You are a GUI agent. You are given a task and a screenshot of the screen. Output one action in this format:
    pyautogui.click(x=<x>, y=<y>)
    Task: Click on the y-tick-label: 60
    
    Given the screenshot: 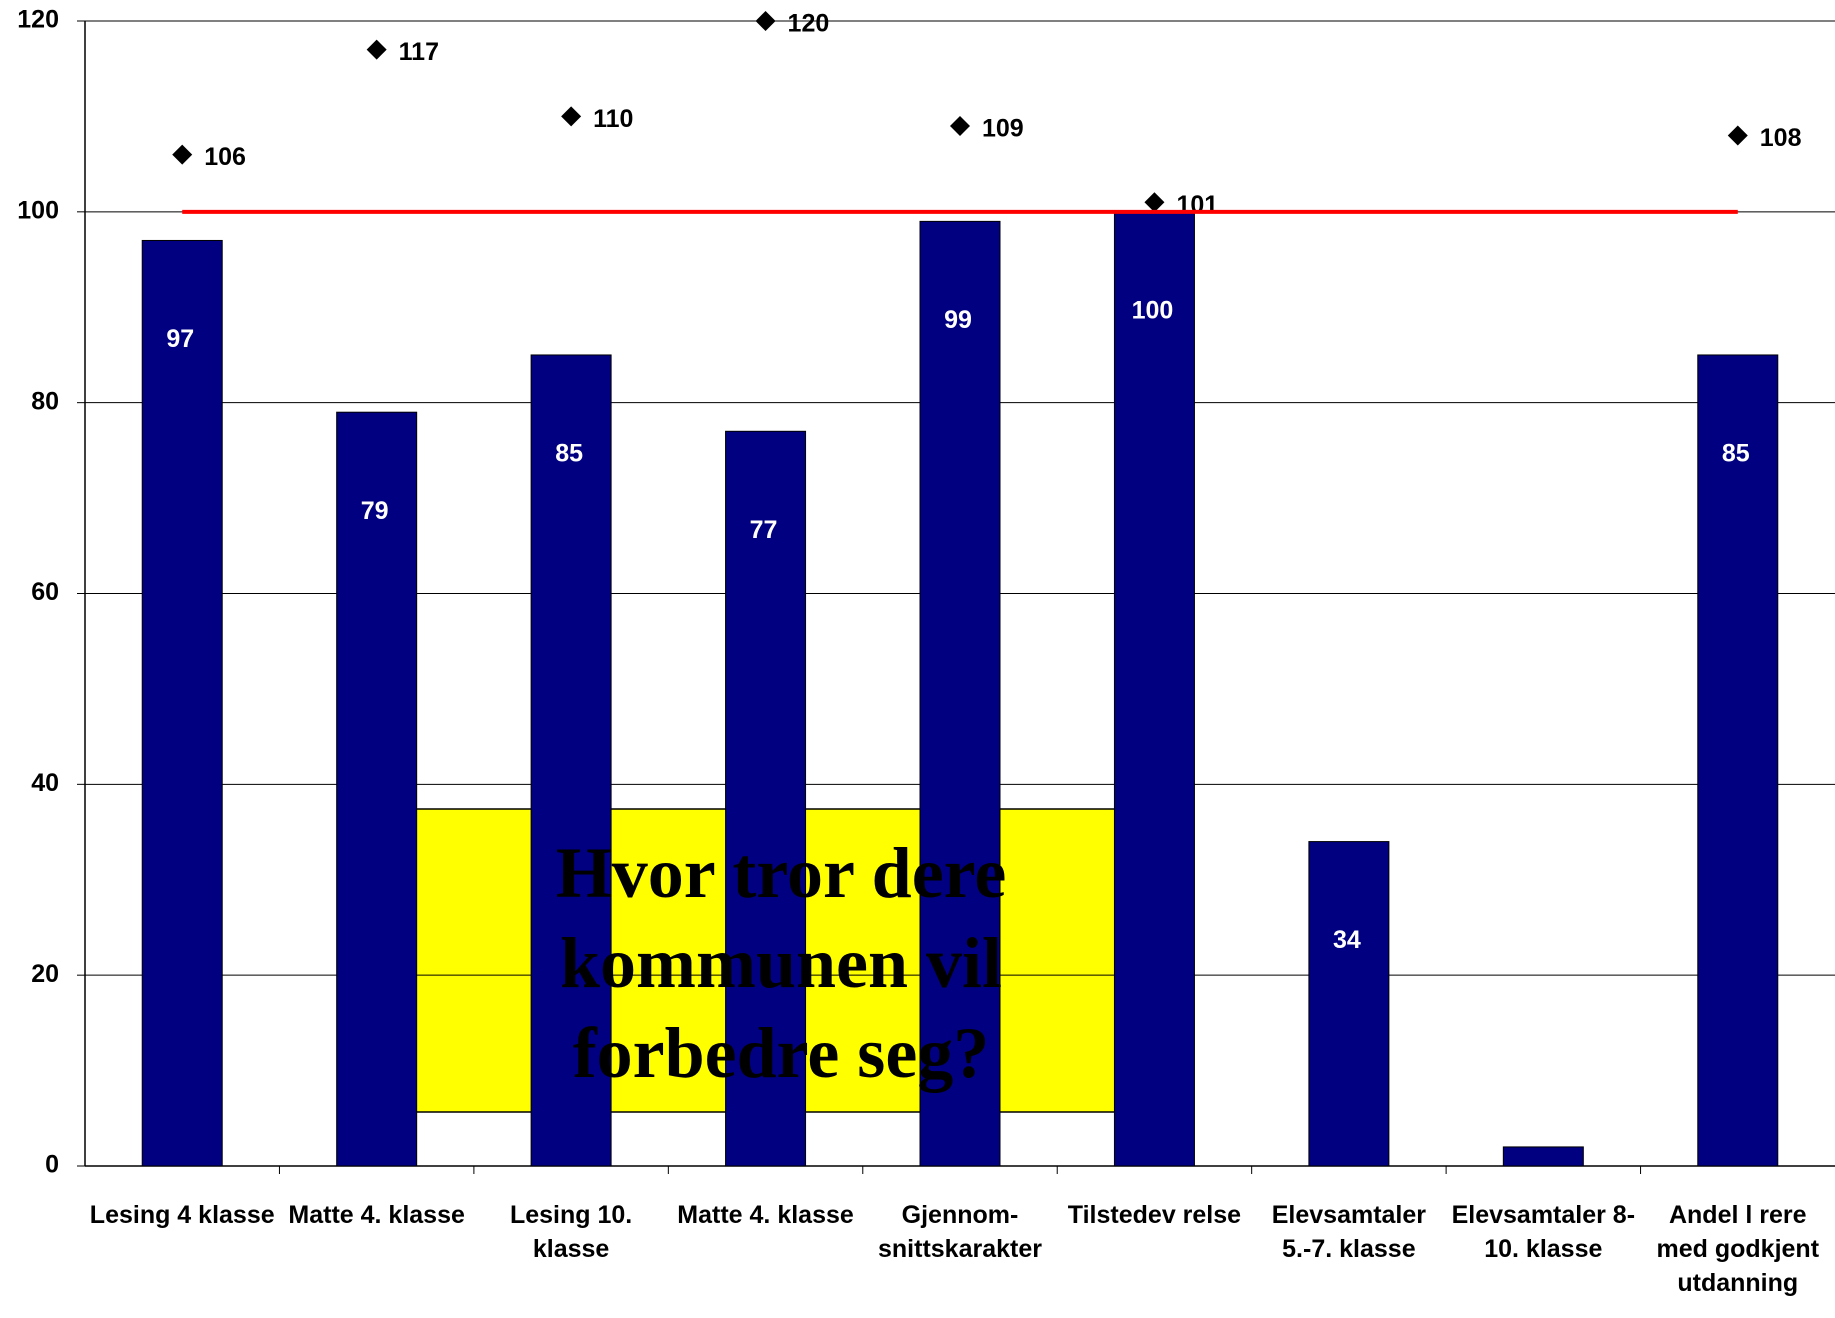 What is the action you would take?
    pyautogui.click(x=45, y=592)
    